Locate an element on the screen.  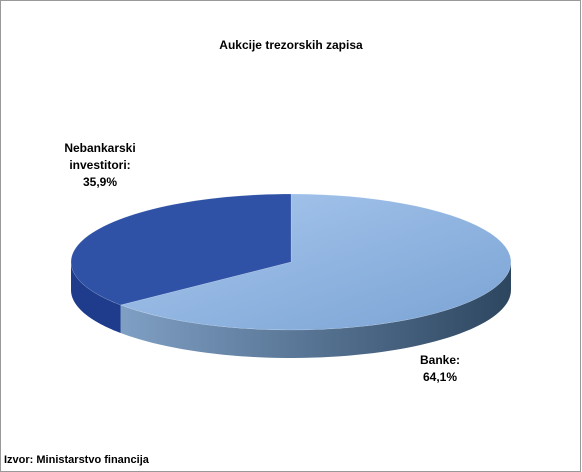
data-label: Nebankarski investitori: 35,9% is located at coordinates (100, 165).